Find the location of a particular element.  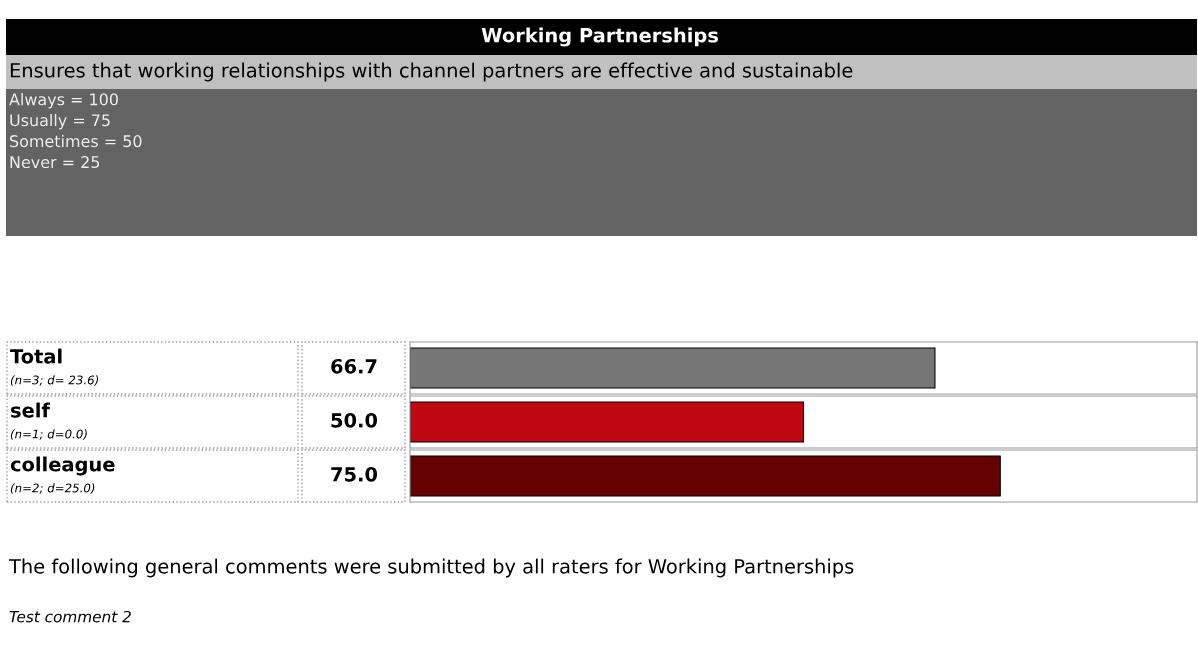

chart-subtitle: Ensures that working relationships with channel partners are effective and sustainable is located at coordinates (431, 72).